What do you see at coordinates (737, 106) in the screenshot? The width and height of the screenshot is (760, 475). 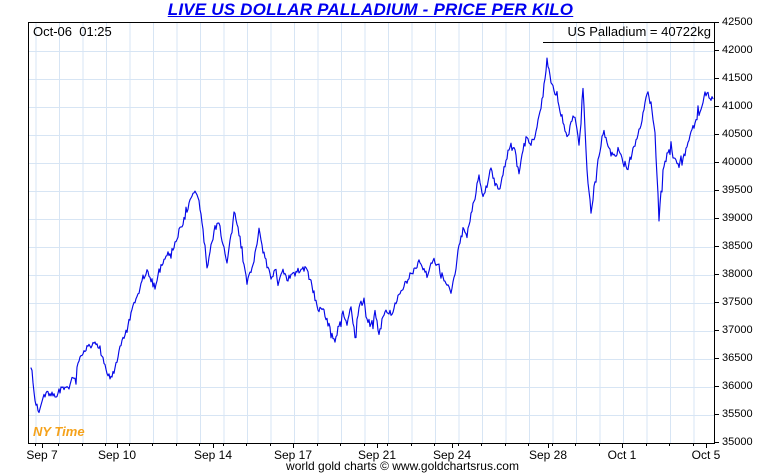 I see `y-tick-label: 41000` at bounding box center [737, 106].